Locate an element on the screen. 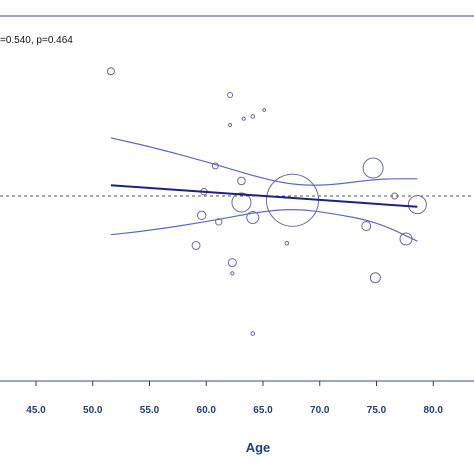 The height and width of the screenshot is (474, 474). ci-upper-curve is located at coordinates (264, 161).